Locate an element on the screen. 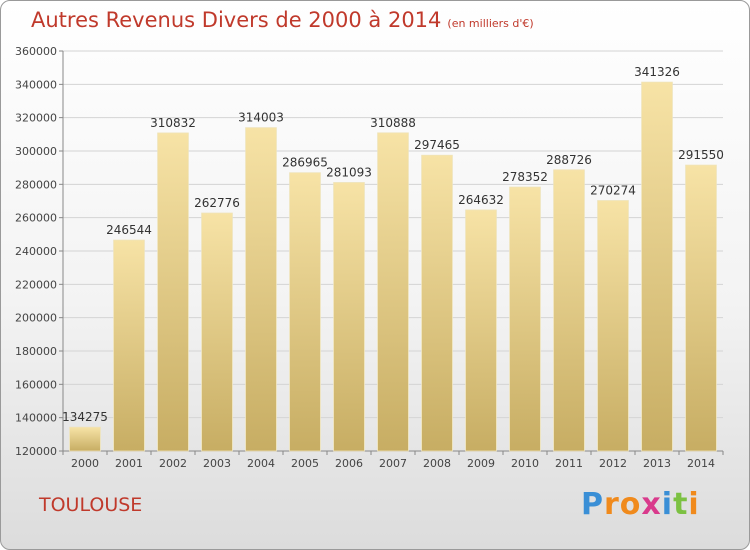 The image size is (750, 550). y-tick-label: 360000 is located at coordinates (36, 51).